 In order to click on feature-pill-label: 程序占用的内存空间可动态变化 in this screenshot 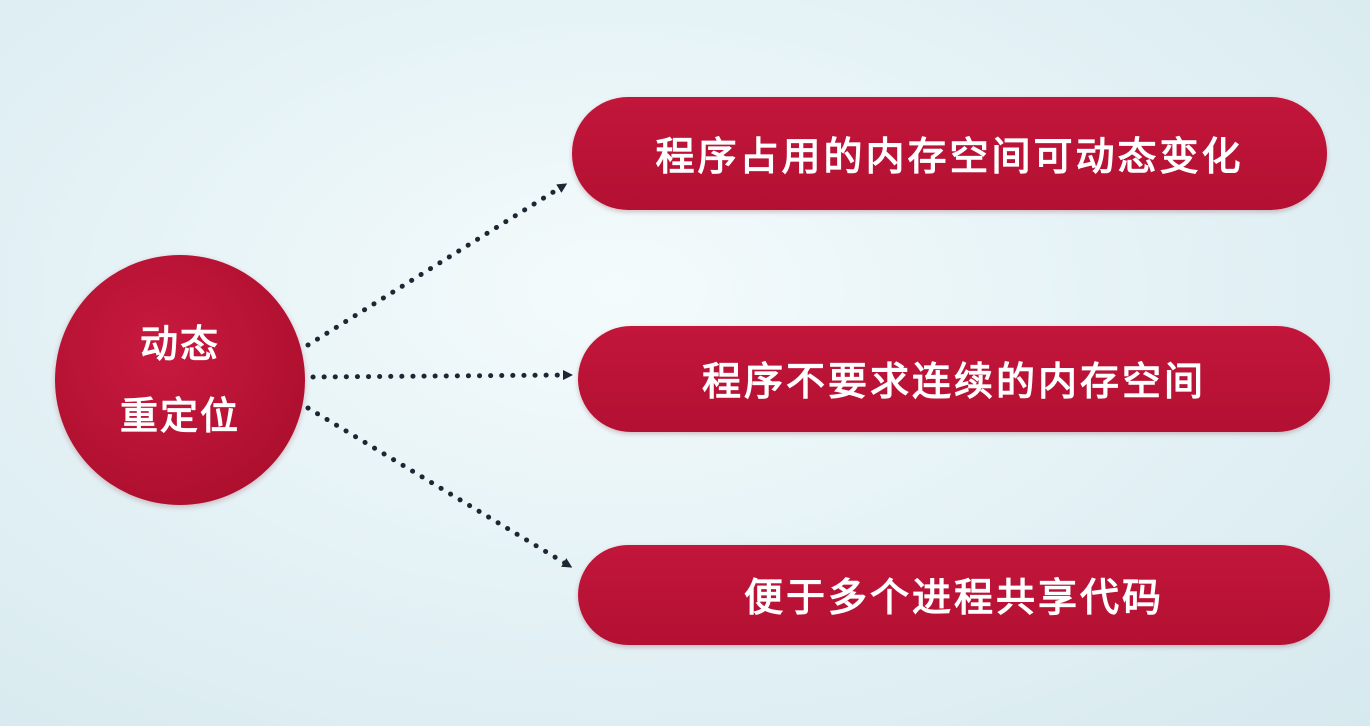, I will do `click(949, 157)`.